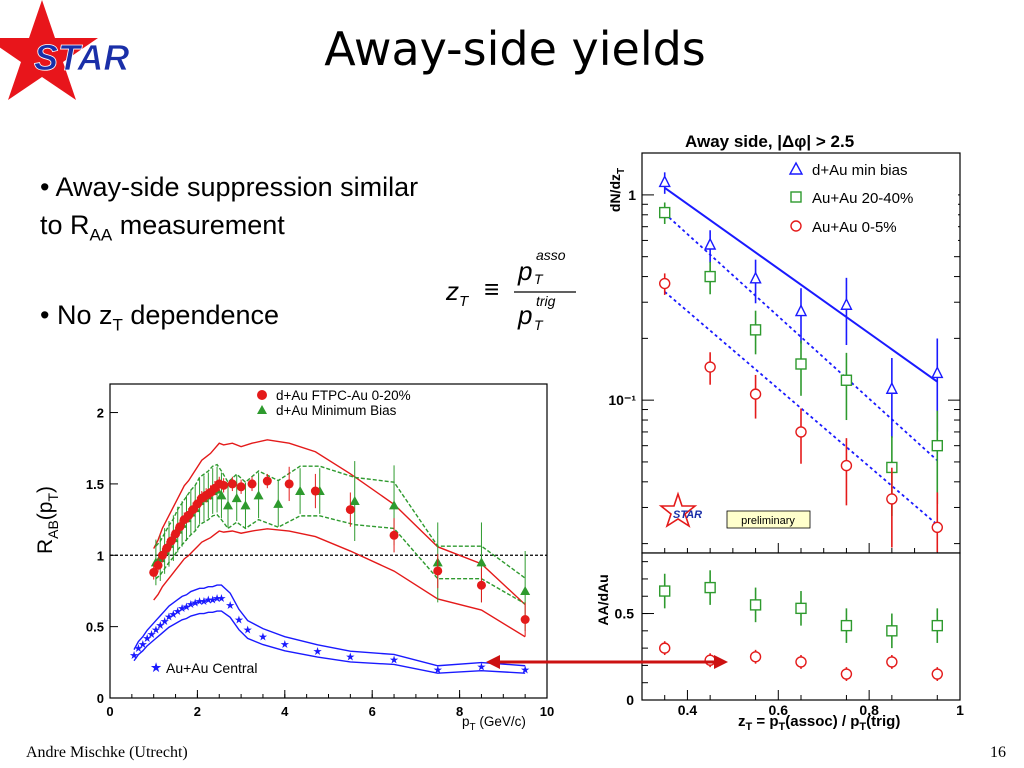 This screenshot has width=1024, height=768. What do you see at coordinates (47, 520) in the screenshot?
I see `rab-y-axis-label: RAB(pT)` at bounding box center [47, 520].